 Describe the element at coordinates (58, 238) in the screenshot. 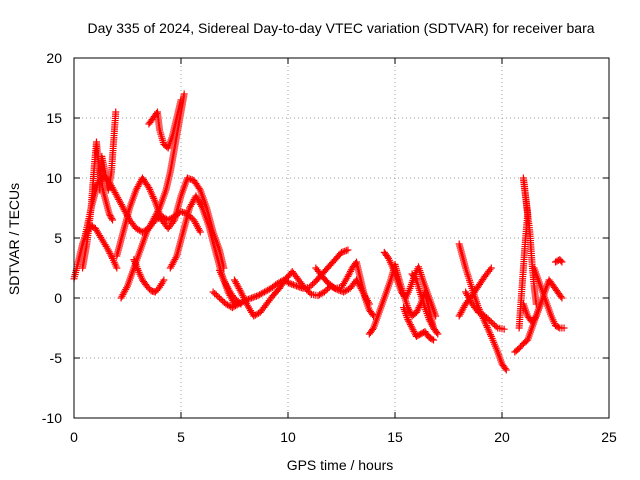

I see `y-tick-label: 5` at that location.